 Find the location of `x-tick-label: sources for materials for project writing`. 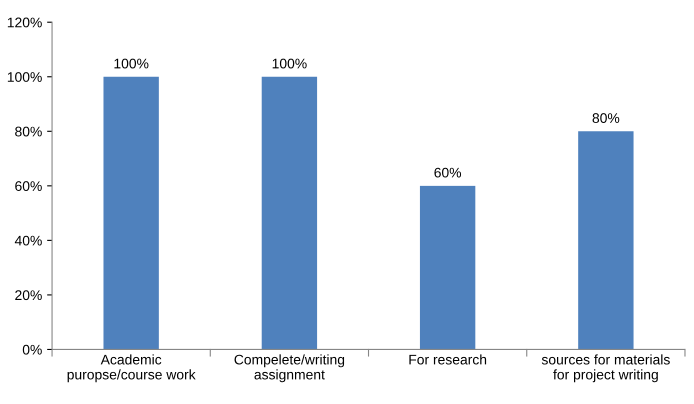

x-tick-label: sources for materials for project writing is located at coordinates (606, 368).